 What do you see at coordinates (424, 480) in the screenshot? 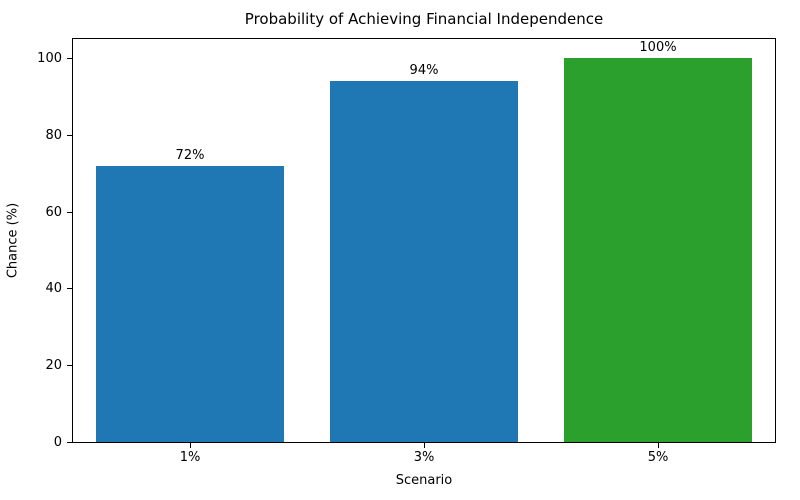
I see `x-axis-label: Scenario` at bounding box center [424, 480].